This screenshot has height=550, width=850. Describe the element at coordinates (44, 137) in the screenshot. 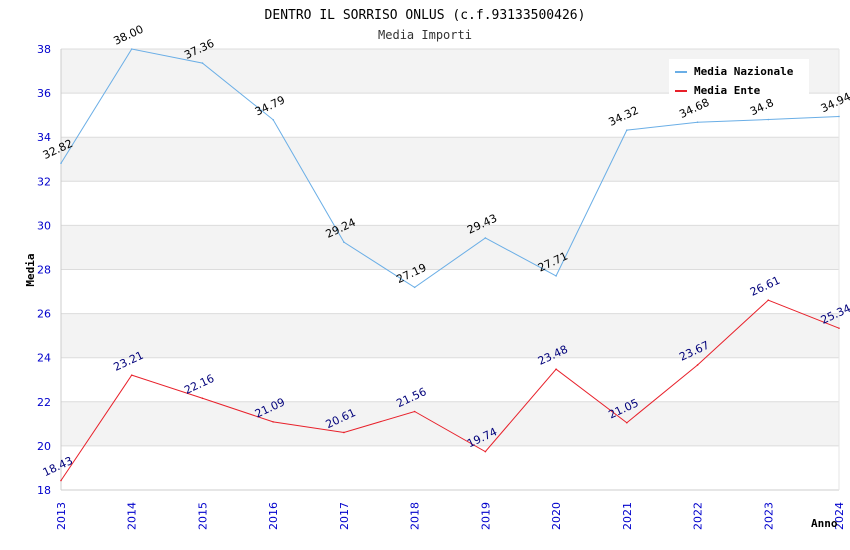

I see `y-tick-label: 34` at that location.